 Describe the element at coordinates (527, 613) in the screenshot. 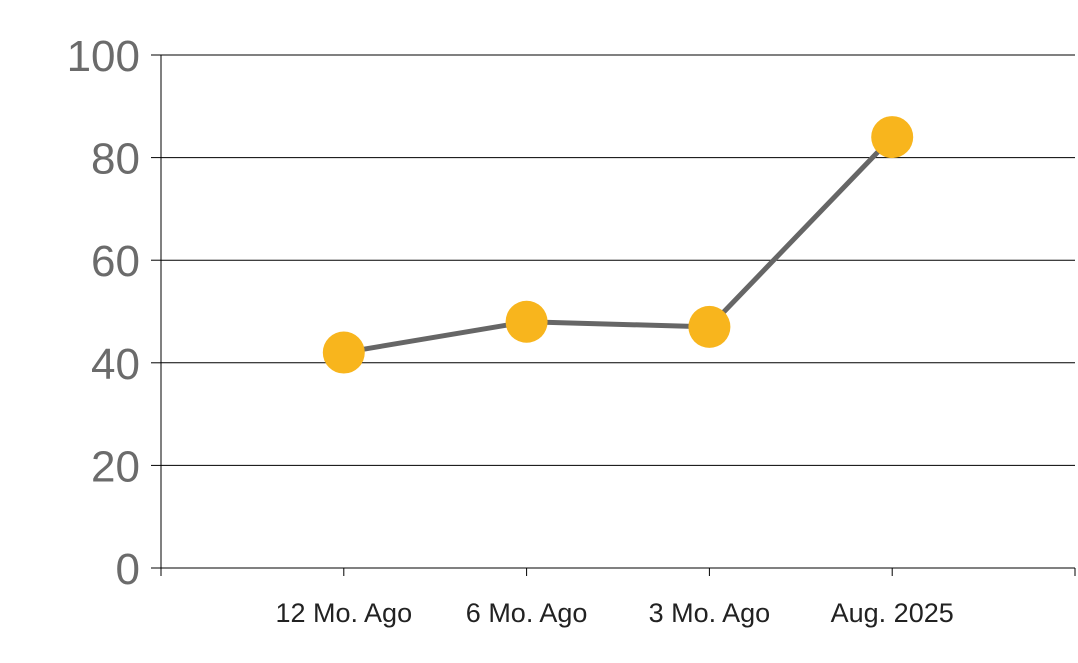

I see `x-tick-label: 6 Mo. Ago` at that location.